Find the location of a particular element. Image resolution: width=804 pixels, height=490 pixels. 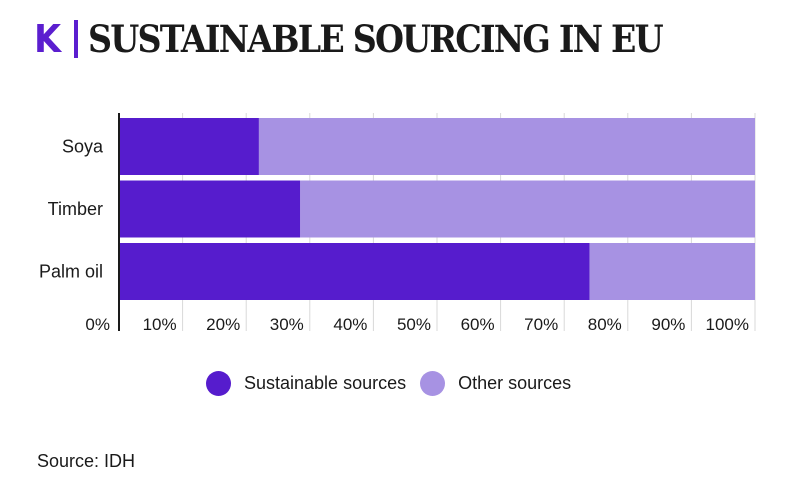

category-label: Palm oil is located at coordinates (71, 272).